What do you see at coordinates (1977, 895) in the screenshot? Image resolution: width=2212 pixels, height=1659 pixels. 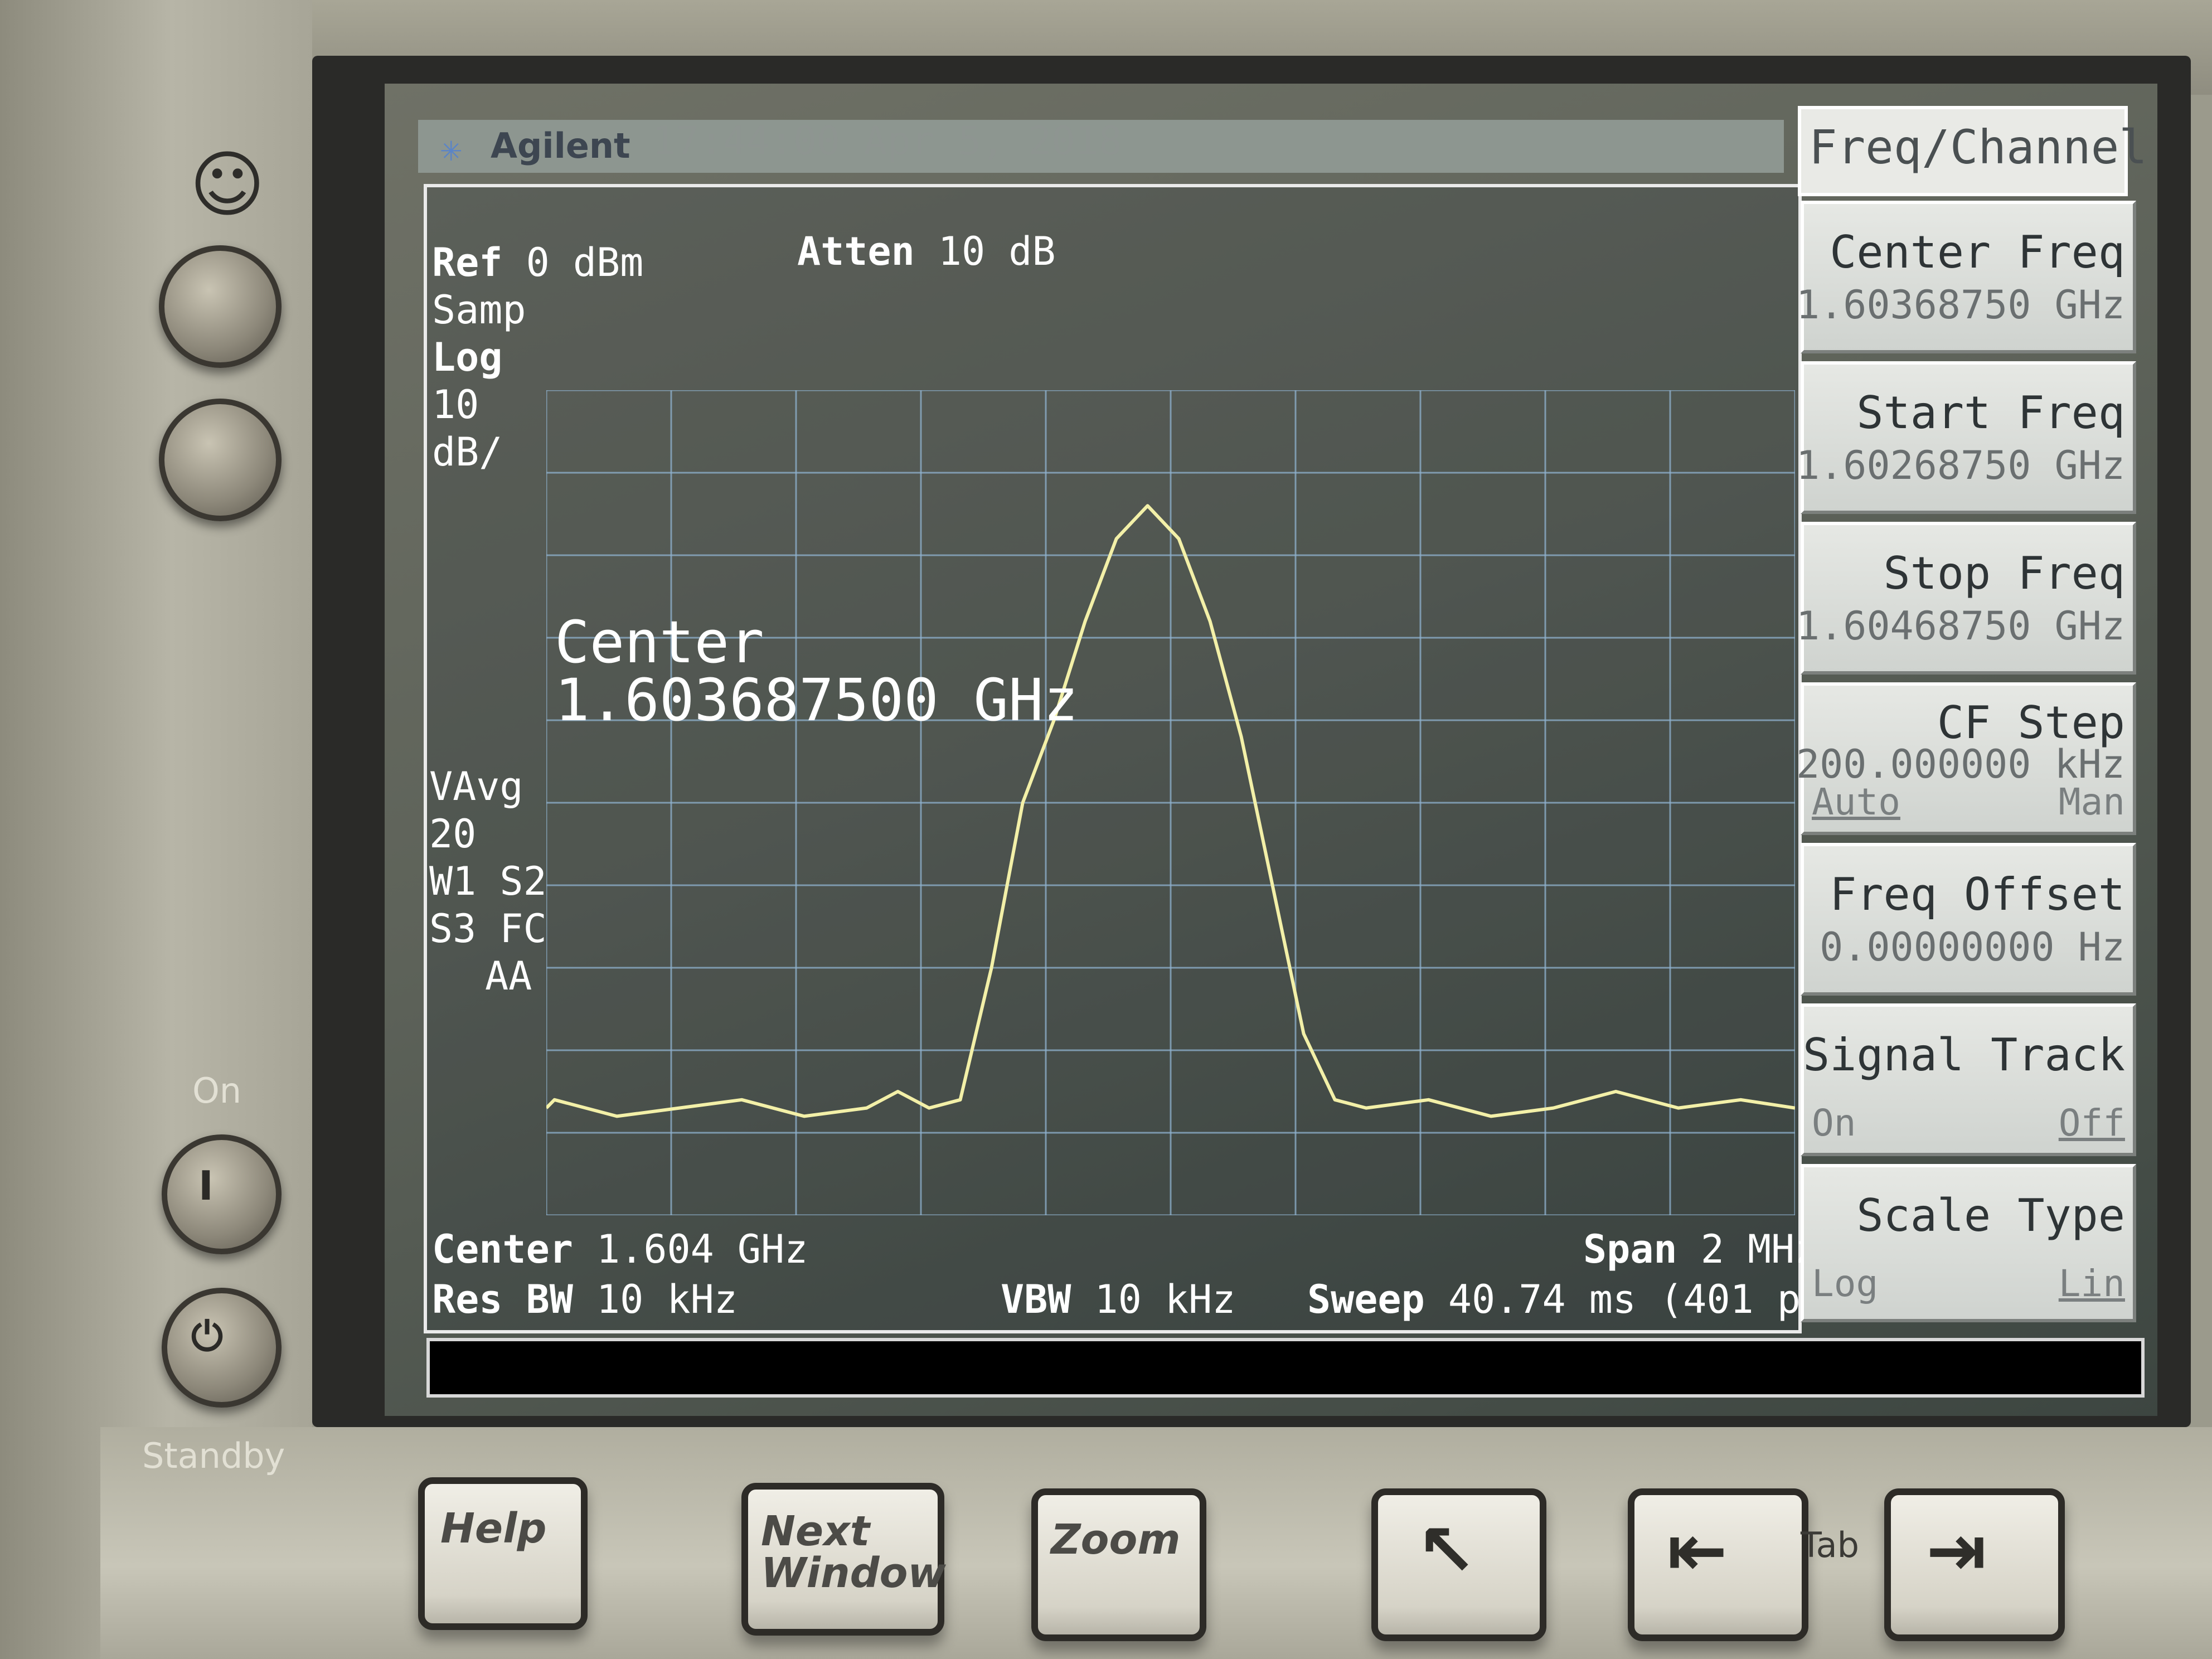 I see `softkey-label: Freq Offset` at bounding box center [1977, 895].